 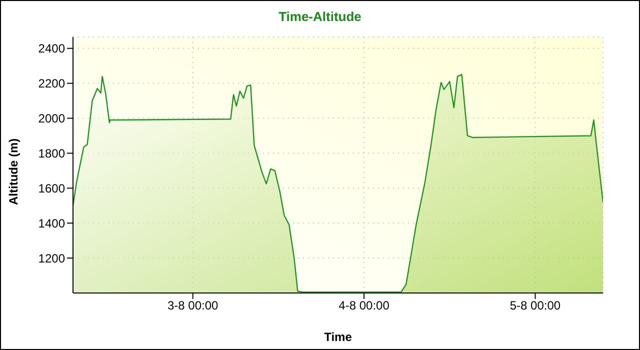 What do you see at coordinates (535, 305) in the screenshot?
I see `x-tick-label: 5-8 00:00` at bounding box center [535, 305].